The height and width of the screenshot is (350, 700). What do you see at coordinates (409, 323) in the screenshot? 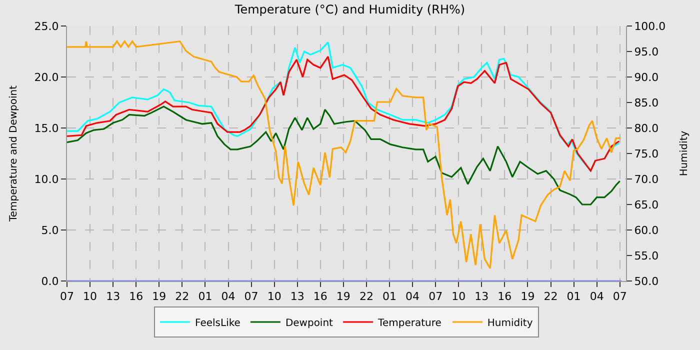
I see `legend-label: Temperature` at bounding box center [409, 323].